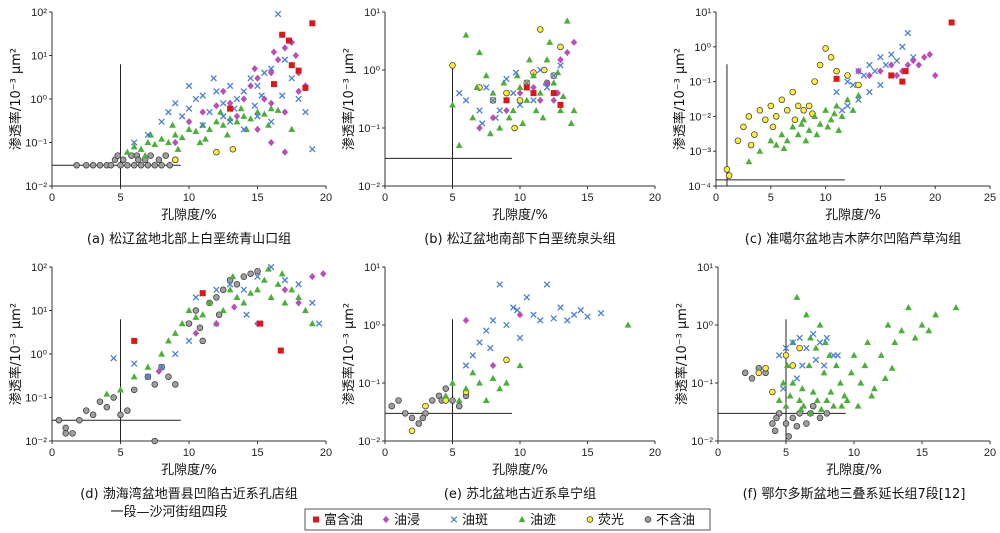  Describe the element at coordinates (527, 85) in the screenshot. I see `series-油浸` at that location.